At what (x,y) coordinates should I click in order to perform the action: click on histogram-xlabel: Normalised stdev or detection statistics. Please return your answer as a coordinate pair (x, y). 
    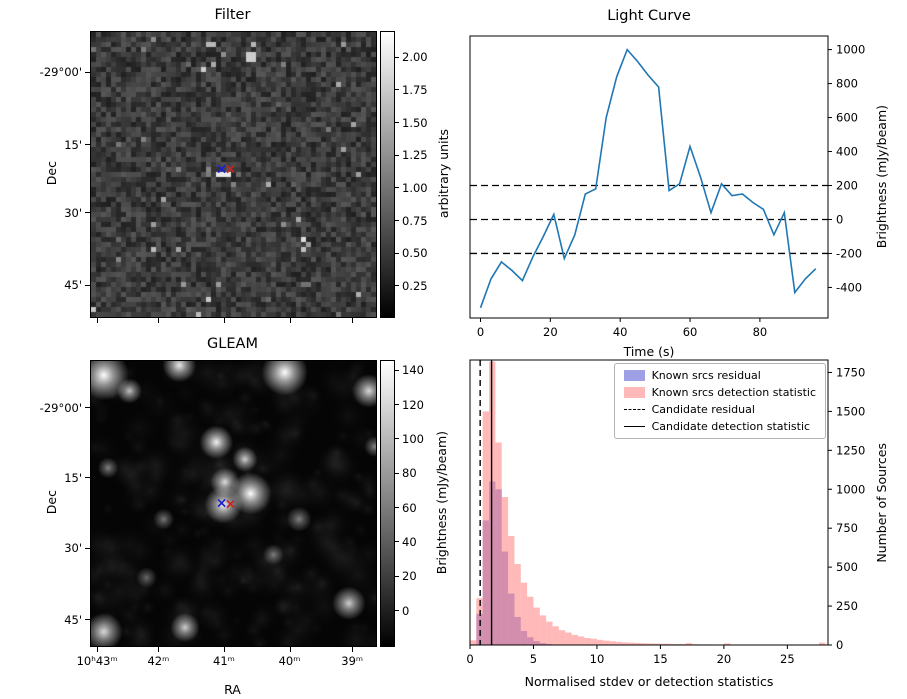
    Looking at the image, I should click on (649, 681).